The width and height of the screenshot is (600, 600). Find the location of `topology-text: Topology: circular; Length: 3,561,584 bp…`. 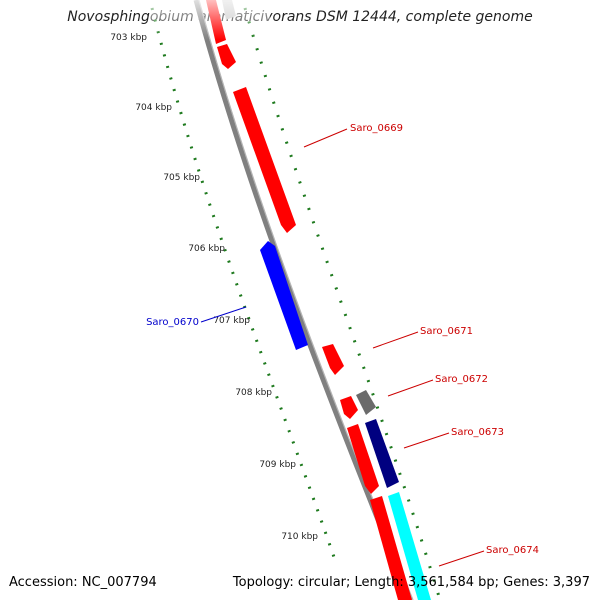

topology-text: Topology: circular; Length: 3,561,584 bp… is located at coordinates (411, 582).